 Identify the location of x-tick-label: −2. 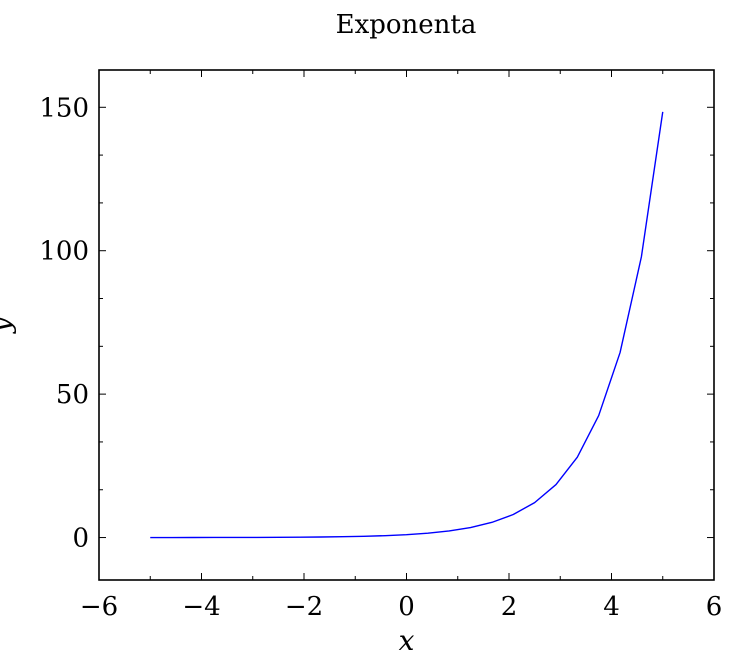
(304, 607).